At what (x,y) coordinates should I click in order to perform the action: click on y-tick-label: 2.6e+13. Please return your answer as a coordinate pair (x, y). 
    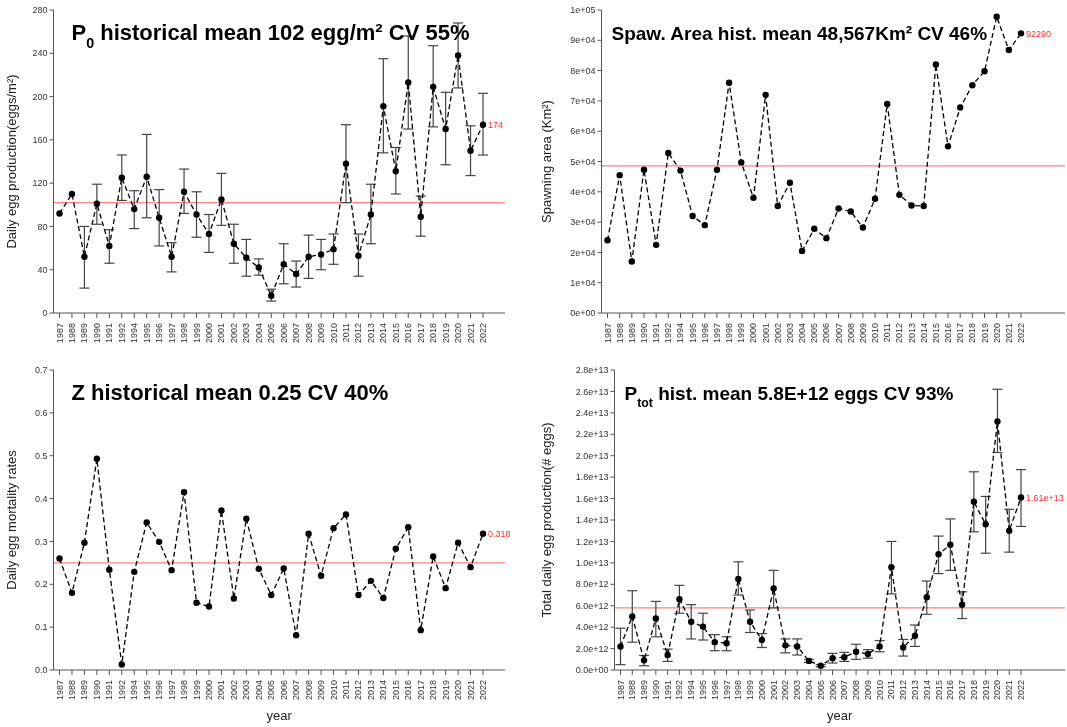
    Looking at the image, I should click on (592, 391).